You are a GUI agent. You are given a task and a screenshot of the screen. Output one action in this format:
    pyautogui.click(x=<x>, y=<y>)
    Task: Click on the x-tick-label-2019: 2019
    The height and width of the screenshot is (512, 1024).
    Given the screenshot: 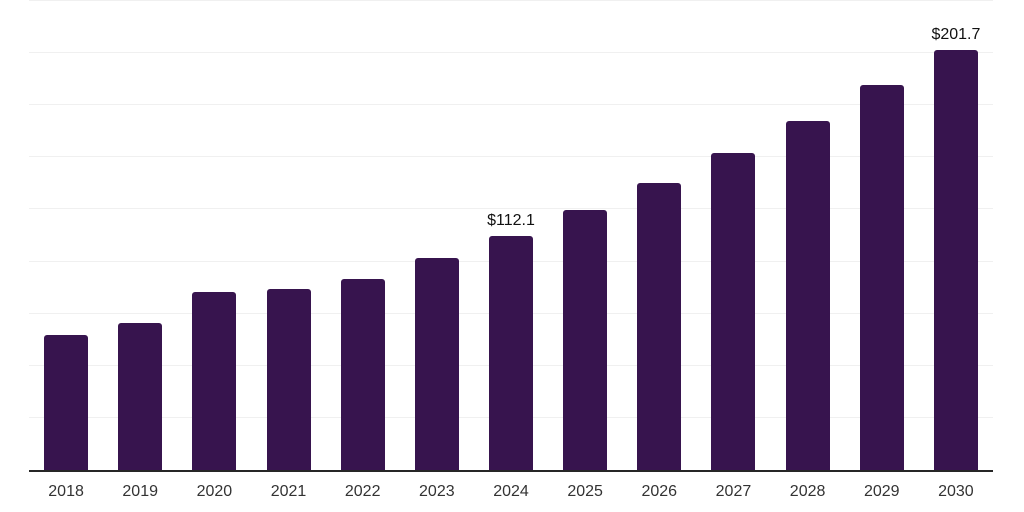 What is the action you would take?
    pyautogui.click(x=140, y=491)
    